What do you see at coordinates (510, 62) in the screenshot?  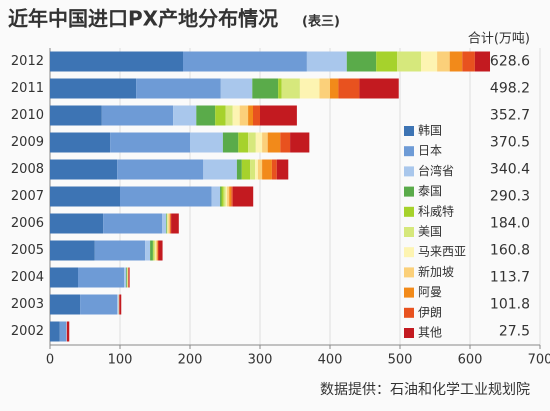 I see `total-label: 628.6` at bounding box center [510, 62].